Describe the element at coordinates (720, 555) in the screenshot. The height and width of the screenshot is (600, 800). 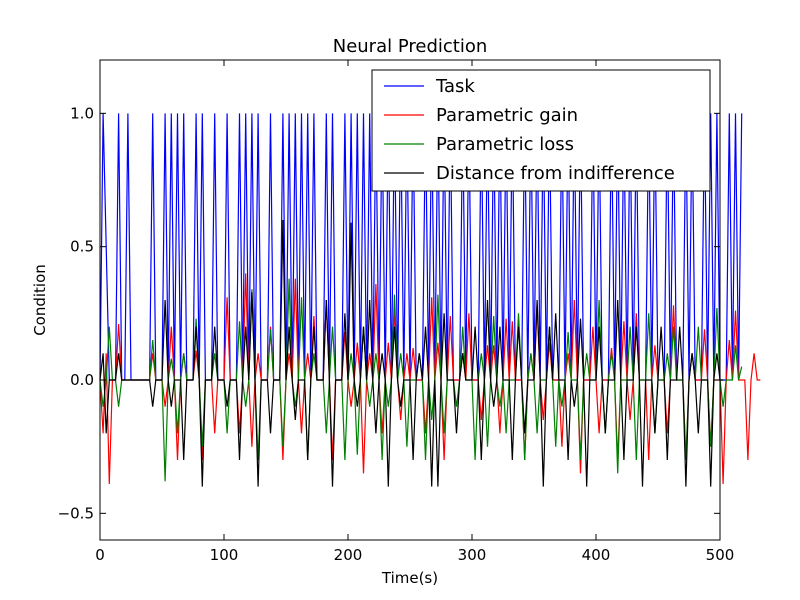
I see `x-tick-label: 500` at that location.